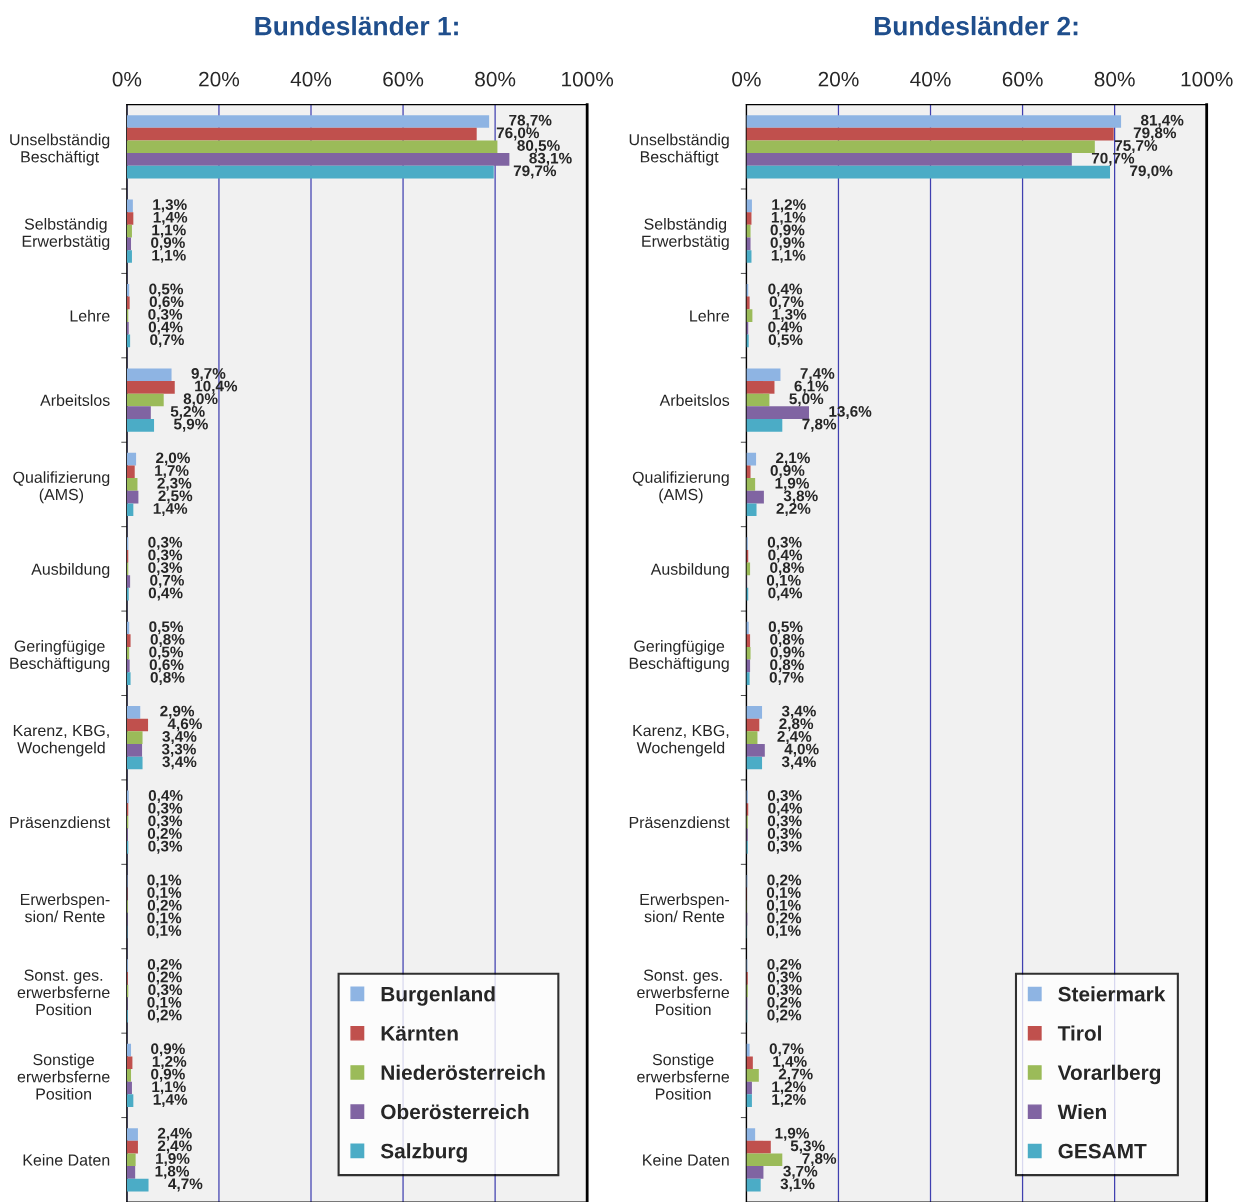  Describe the element at coordinates (463, 1072) in the screenshot. I see `legend-label: Niederösterreich` at that location.